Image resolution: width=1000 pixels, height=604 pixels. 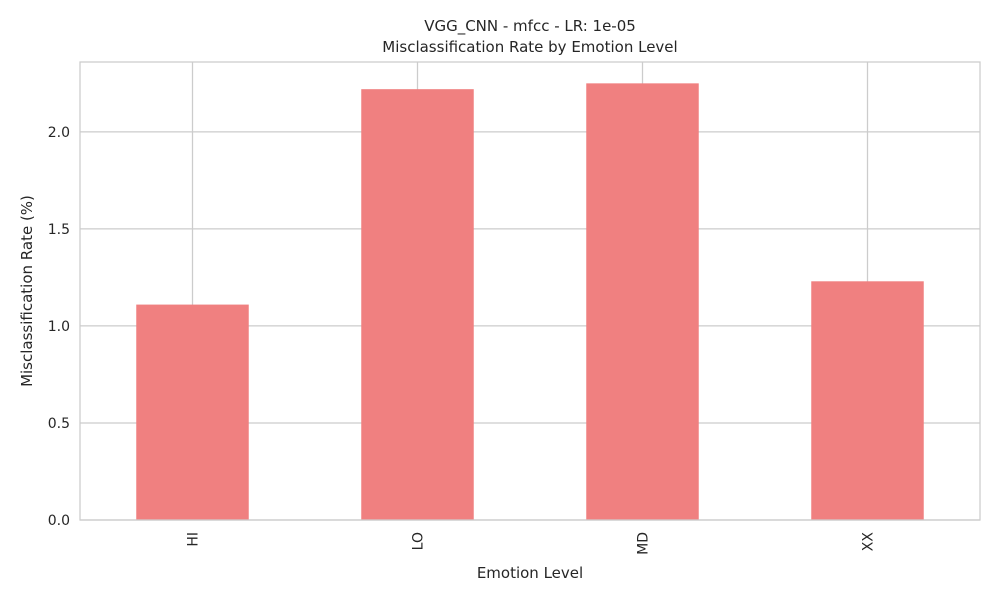 I want to click on x-tick-label: LO, so click(x=419, y=541).